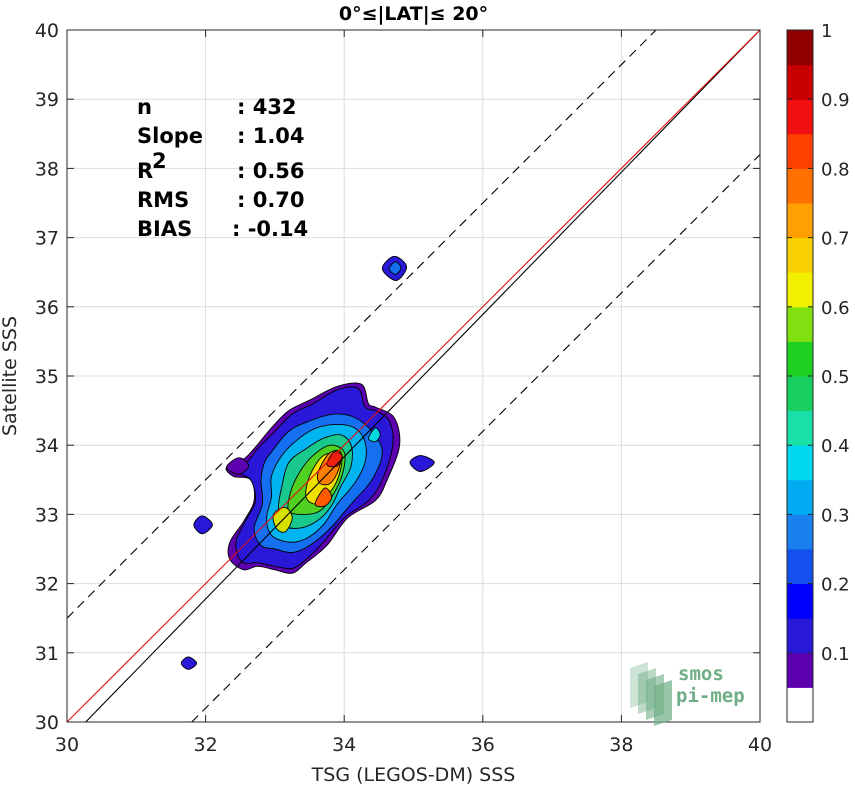  Describe the element at coordinates (413, 14) in the screenshot. I see `chart-title: 0°≤|LAT|≤ 20°` at that location.